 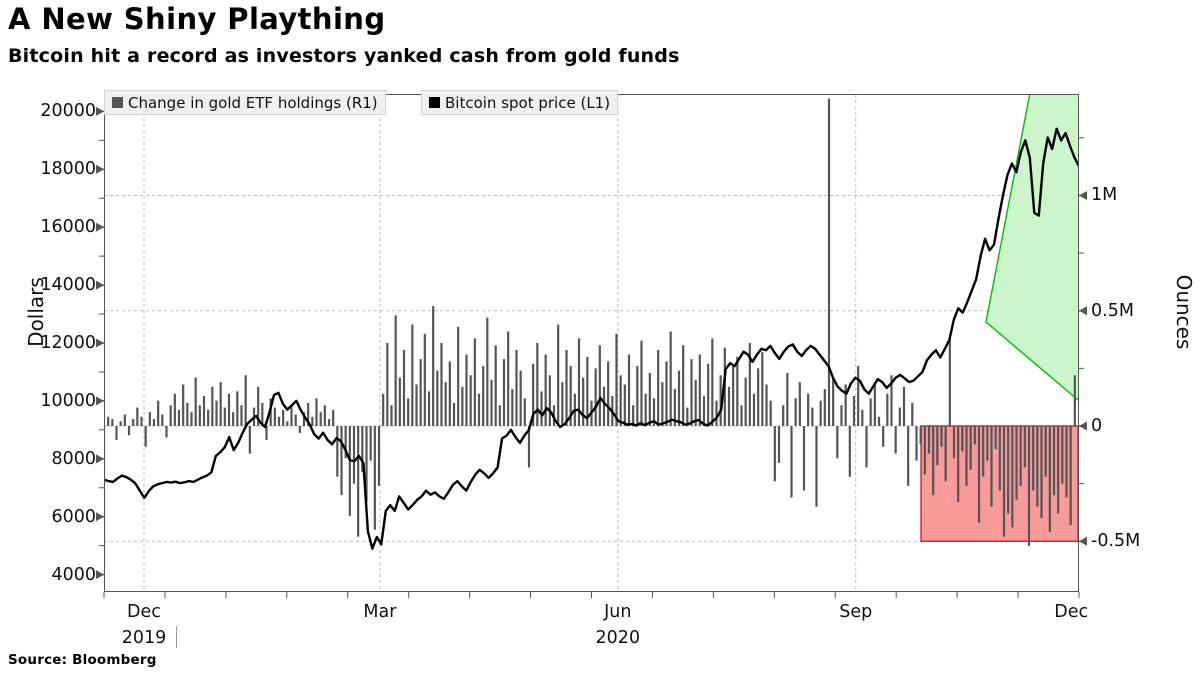 I want to click on x-axis-year: 2020, so click(x=618, y=638).